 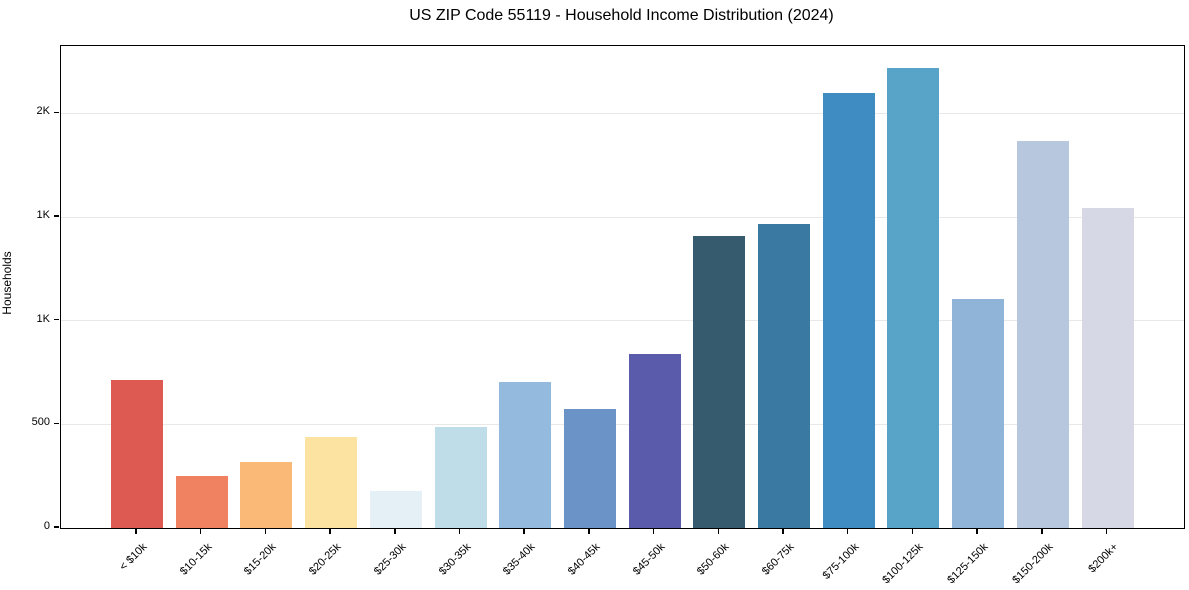 I want to click on bar-$40-45k, so click(x=589, y=468).